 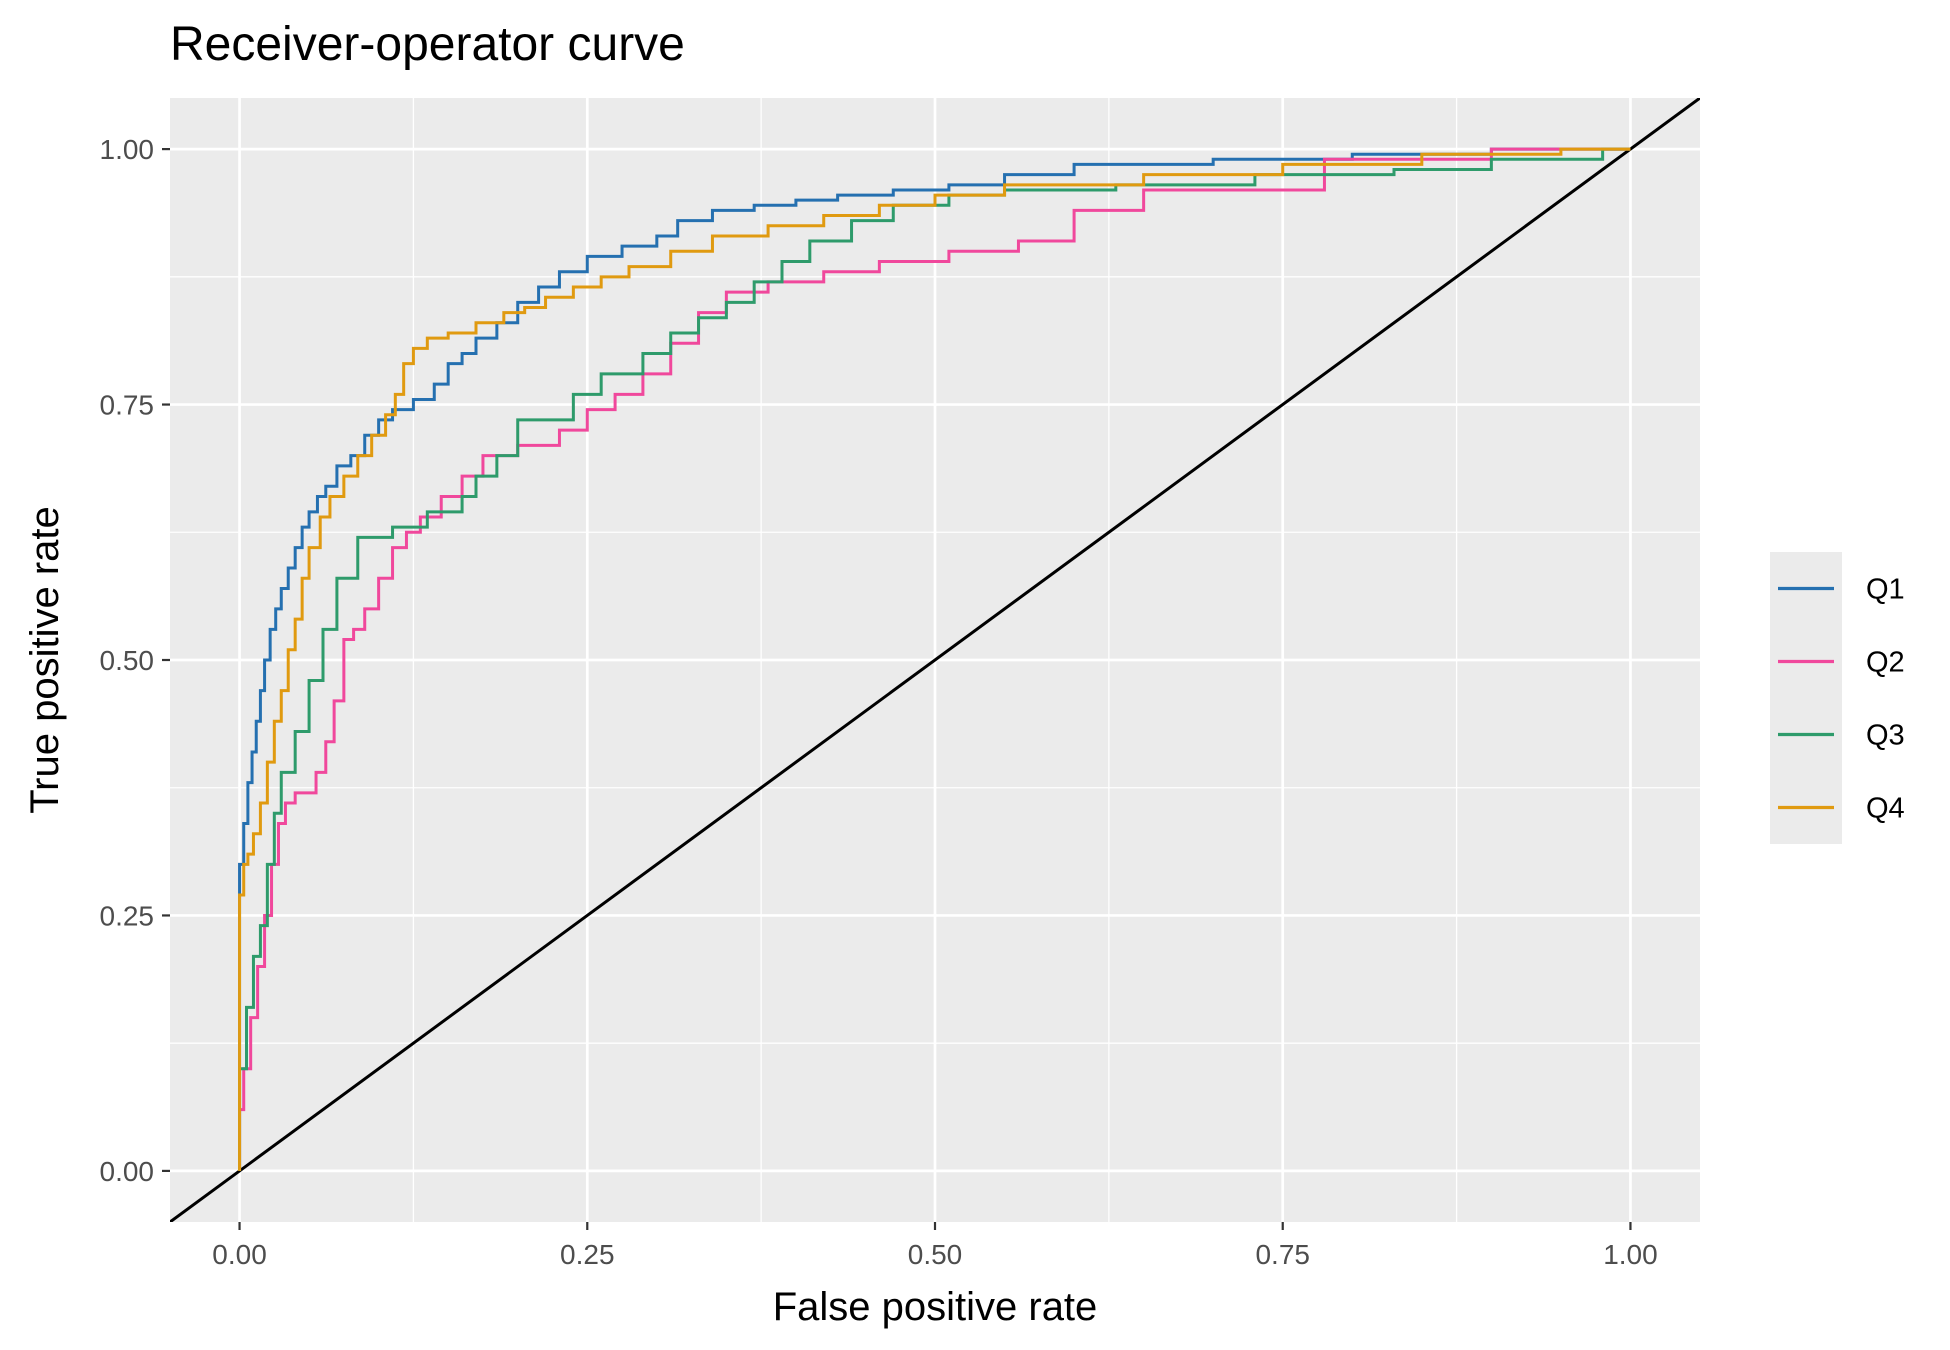 What do you see at coordinates (127, 660) in the screenshot?
I see `y-tick-label: 0.50` at bounding box center [127, 660].